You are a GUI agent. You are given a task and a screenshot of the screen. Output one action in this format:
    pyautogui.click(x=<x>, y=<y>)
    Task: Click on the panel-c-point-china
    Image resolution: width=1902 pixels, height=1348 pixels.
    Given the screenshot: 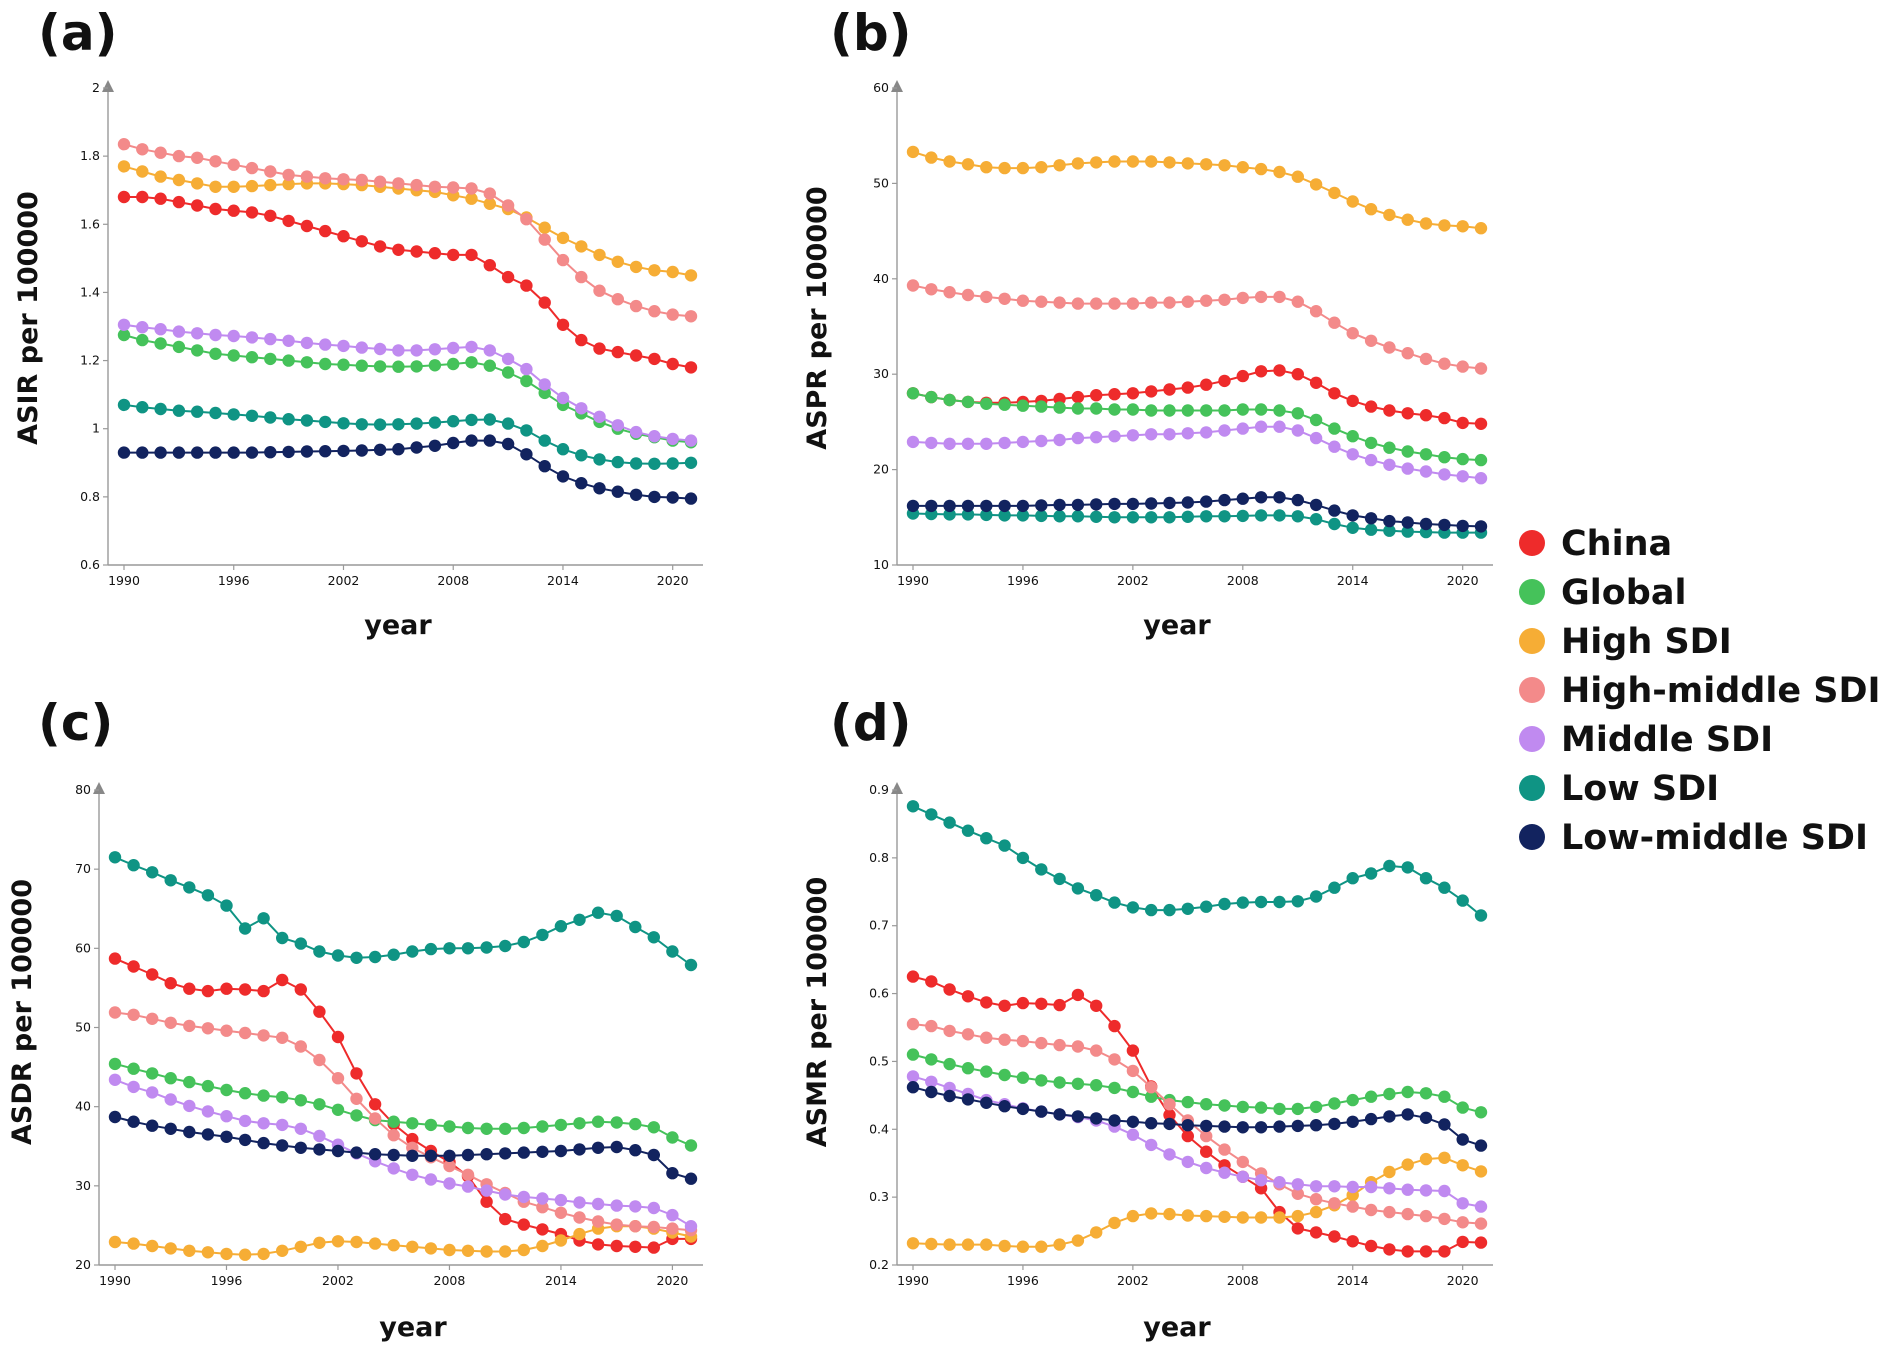 What is the action you would take?
    pyautogui.click(x=115, y=958)
    